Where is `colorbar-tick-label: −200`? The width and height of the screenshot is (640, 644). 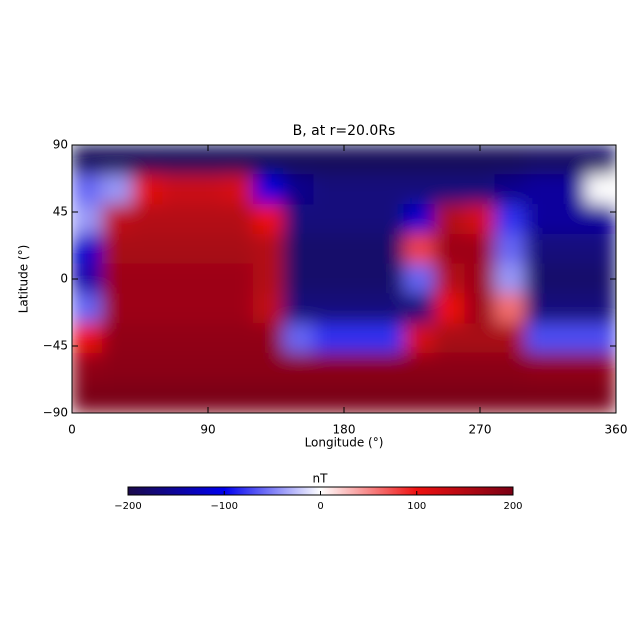
colorbar-tick-label: −200 is located at coordinates (127, 506).